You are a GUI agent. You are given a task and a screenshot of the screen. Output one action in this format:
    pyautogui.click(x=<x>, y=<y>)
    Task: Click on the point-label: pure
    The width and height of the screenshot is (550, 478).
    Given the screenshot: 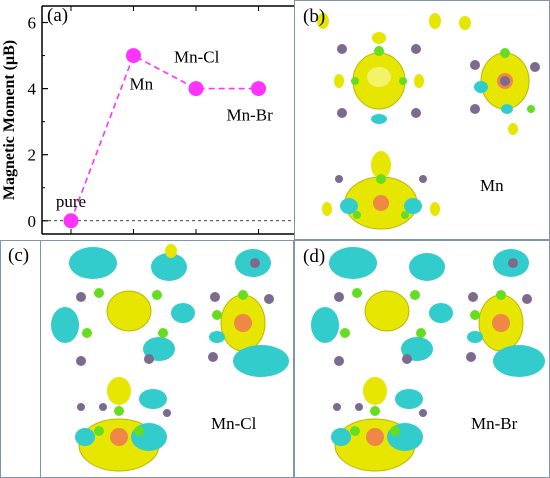 What is the action you would take?
    pyautogui.click(x=71, y=201)
    